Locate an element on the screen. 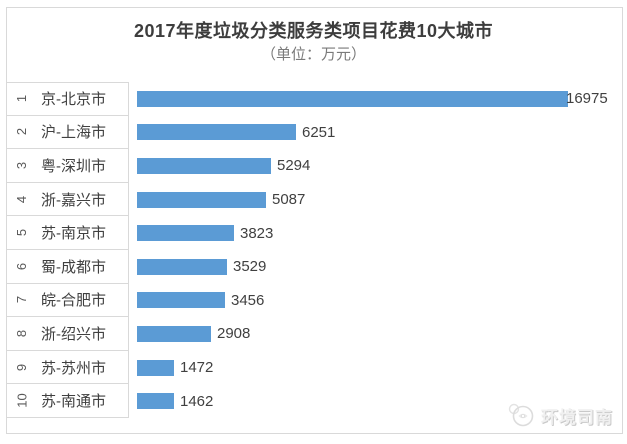 This screenshot has height=444, width=627. rank-label: 8 is located at coordinates (22, 333).